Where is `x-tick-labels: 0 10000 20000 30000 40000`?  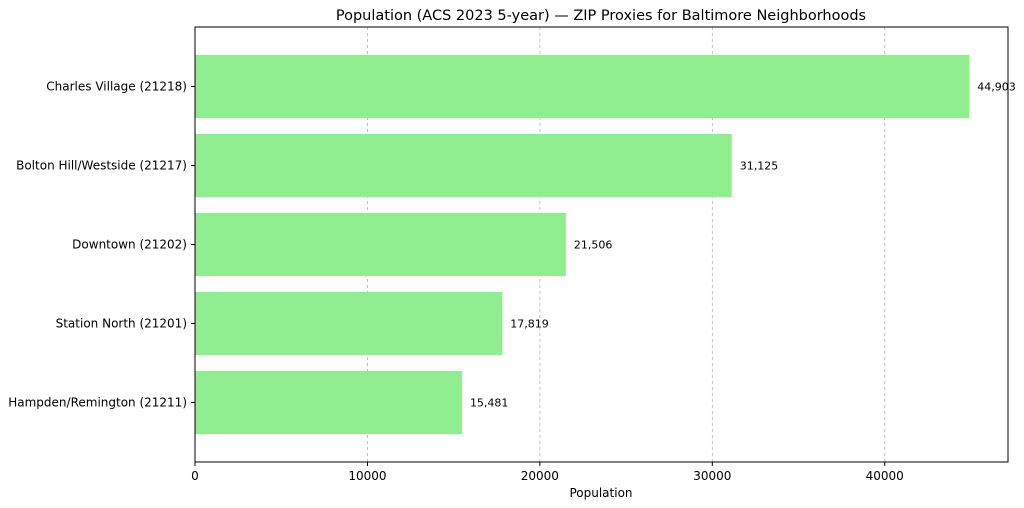 x-tick-labels: 0 10000 20000 30000 40000 is located at coordinates (547, 472).